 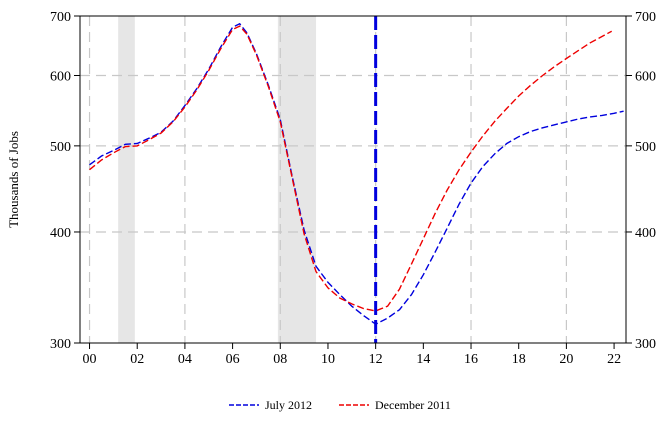 I want to click on y-tick-label-right: 400, so click(x=645, y=233).